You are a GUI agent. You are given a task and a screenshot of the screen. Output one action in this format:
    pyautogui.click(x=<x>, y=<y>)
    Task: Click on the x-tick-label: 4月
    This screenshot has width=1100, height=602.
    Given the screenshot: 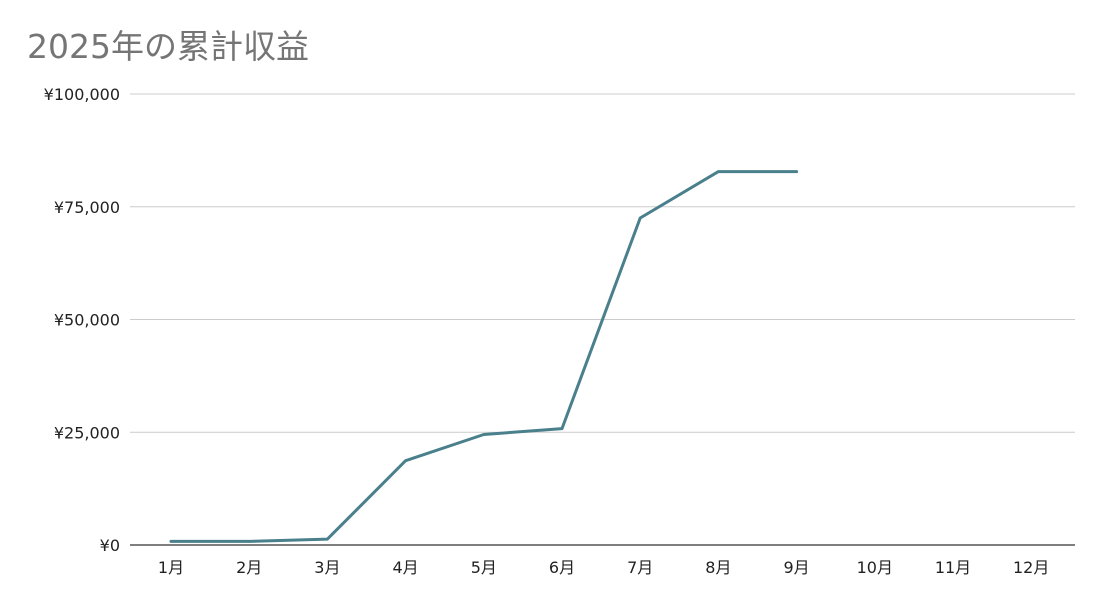 What is the action you would take?
    pyautogui.click(x=406, y=567)
    